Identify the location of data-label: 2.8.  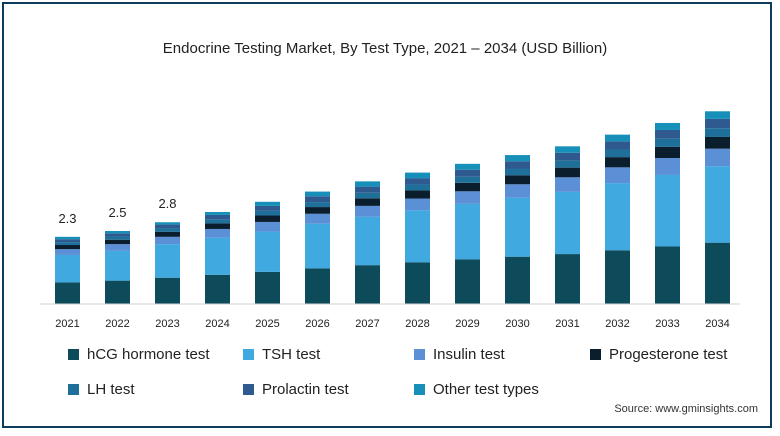
(167, 203).